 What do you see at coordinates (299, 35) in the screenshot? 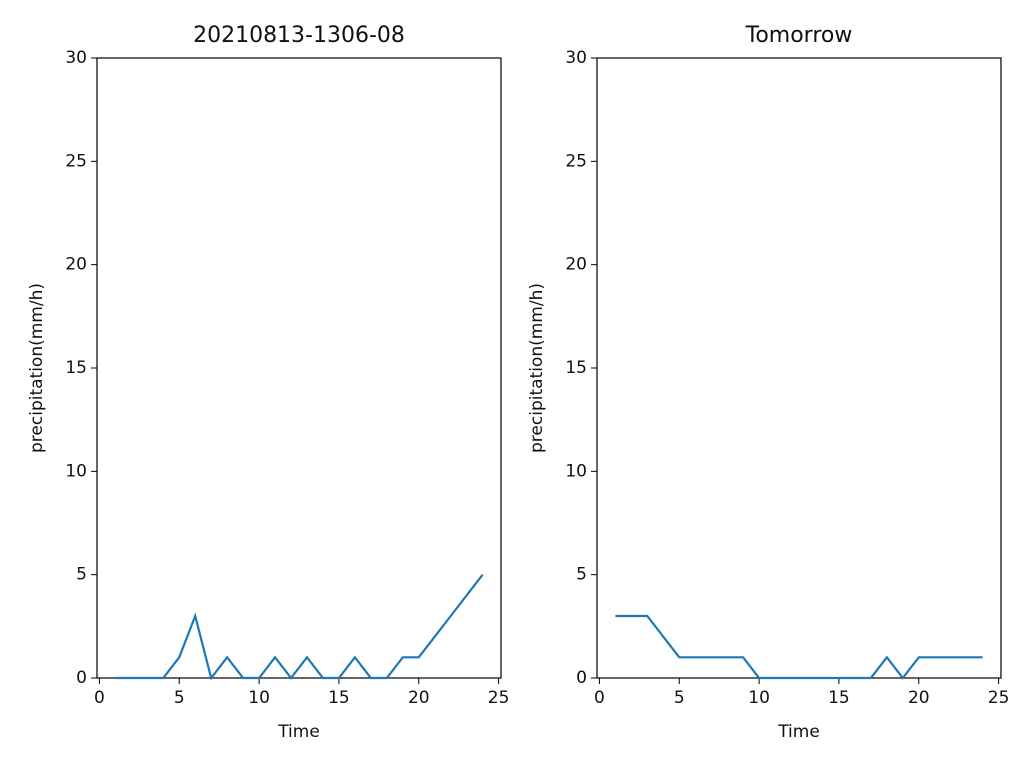
I see `chart-title: 20210813-1306-08` at bounding box center [299, 35].